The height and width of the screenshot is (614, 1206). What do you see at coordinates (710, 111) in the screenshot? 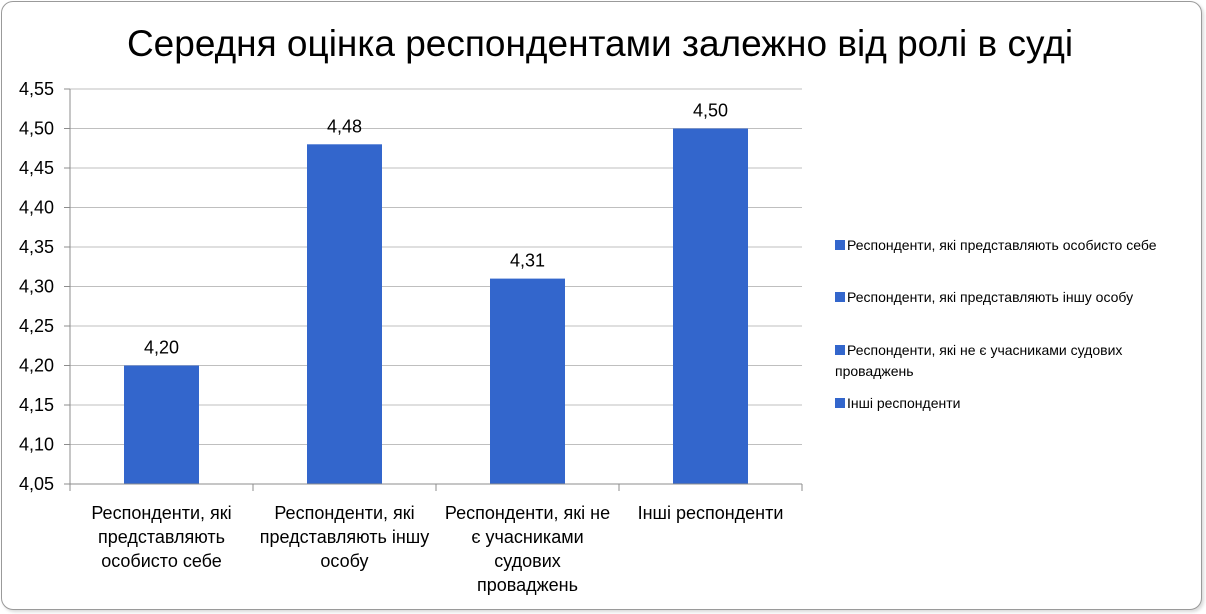
I see `data-label: 4,50` at bounding box center [710, 111].